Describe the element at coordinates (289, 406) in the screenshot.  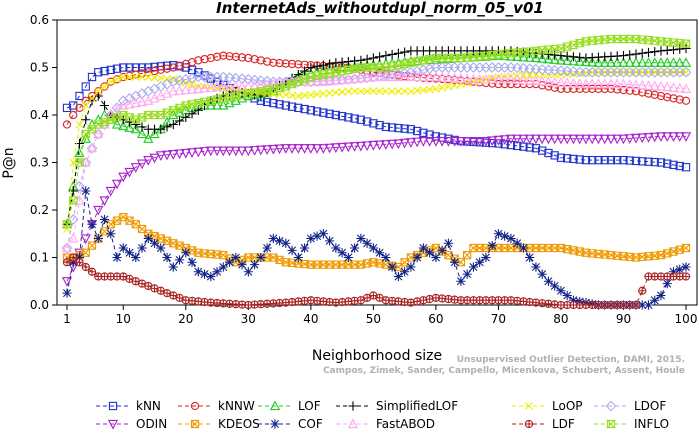
I see `legend-item-lof: LOF` at that location.